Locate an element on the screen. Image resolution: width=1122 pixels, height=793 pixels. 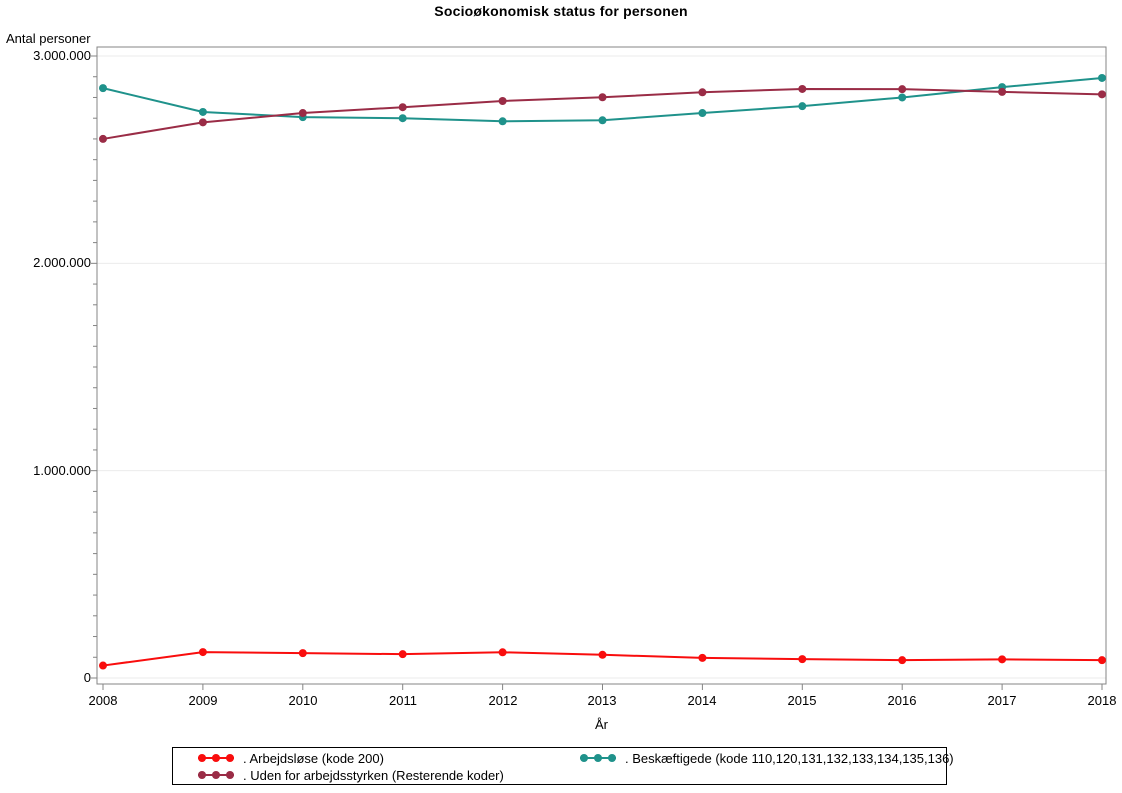
x-tick-label: 2016 is located at coordinates (902, 700).